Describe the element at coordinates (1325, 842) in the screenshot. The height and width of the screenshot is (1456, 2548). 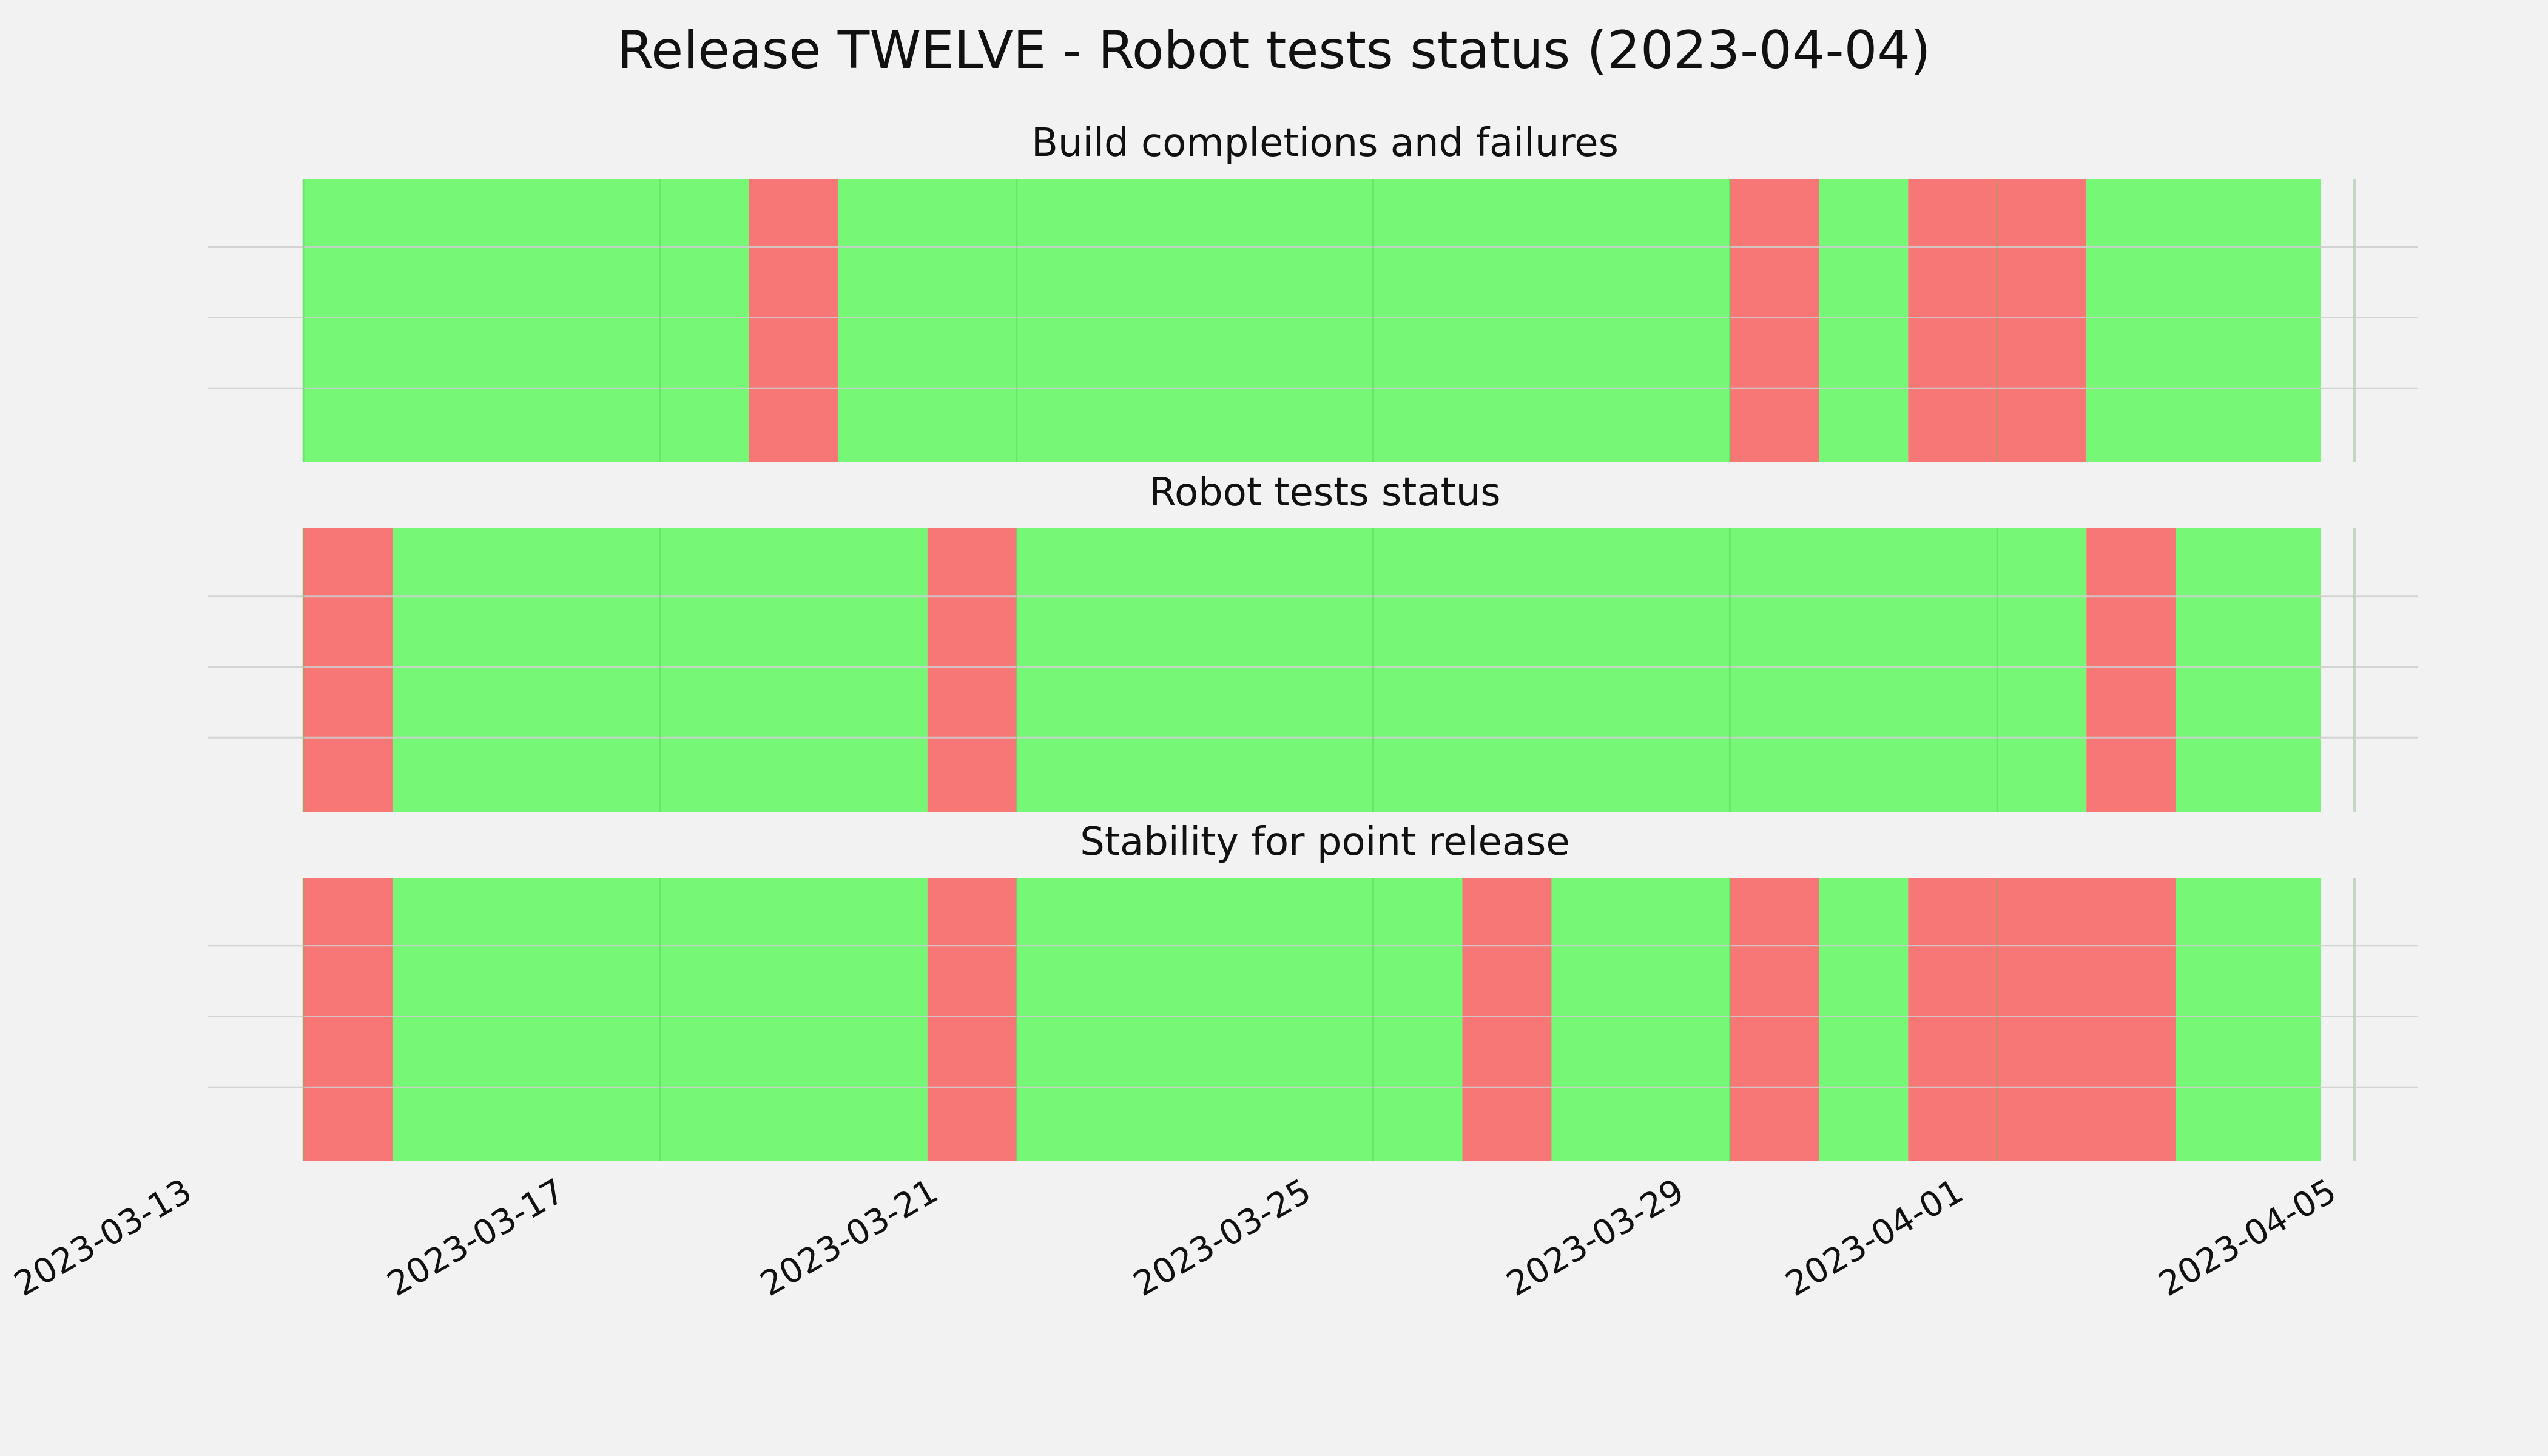
I see `panel-title: Stability for point release` at that location.